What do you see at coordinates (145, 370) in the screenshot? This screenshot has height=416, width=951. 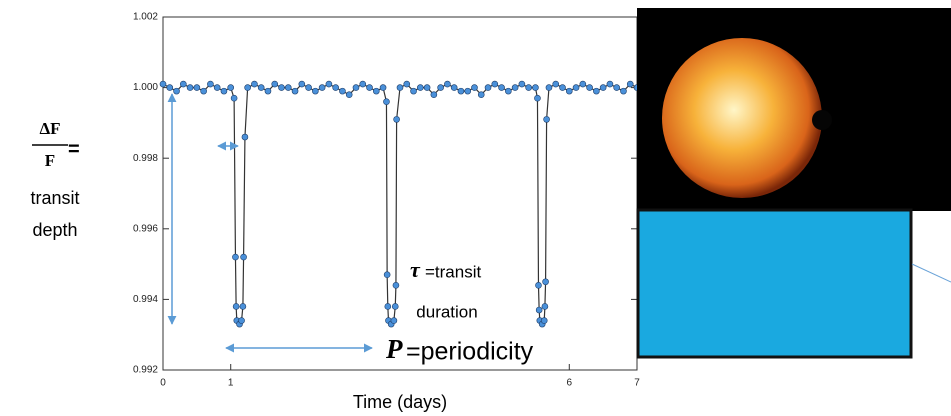 I see `y-tick-label: 0.992` at bounding box center [145, 370].